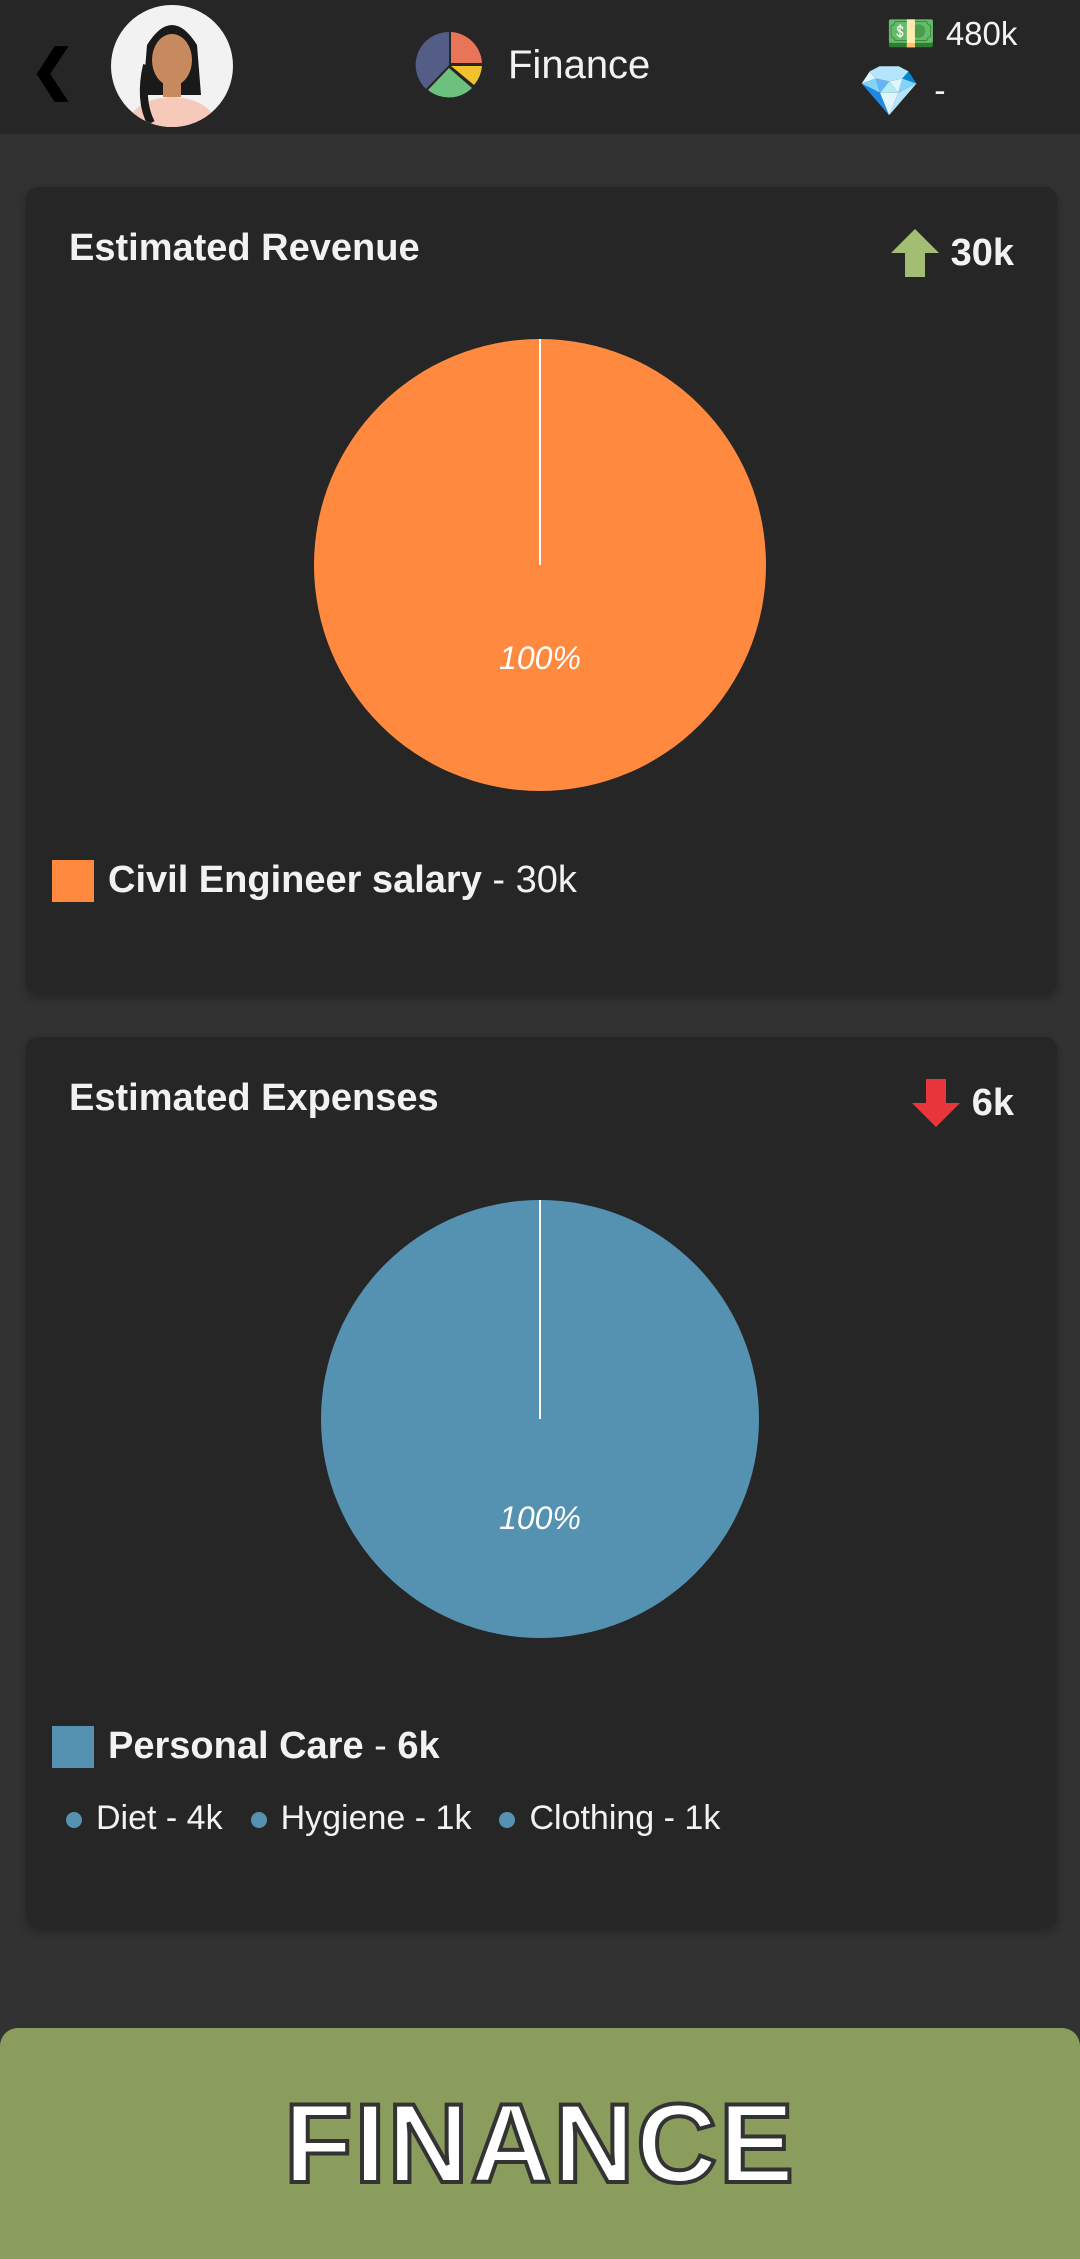  Describe the element at coordinates (935, 1103) in the screenshot. I see `arrow-down-icon` at that location.